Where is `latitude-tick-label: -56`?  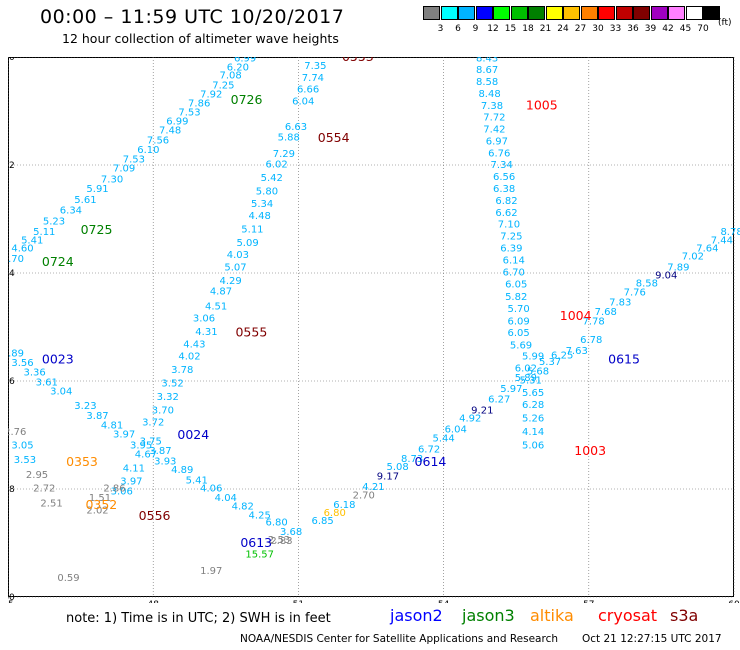
latitude-tick-label: -56 is located at coordinates (11, 382).